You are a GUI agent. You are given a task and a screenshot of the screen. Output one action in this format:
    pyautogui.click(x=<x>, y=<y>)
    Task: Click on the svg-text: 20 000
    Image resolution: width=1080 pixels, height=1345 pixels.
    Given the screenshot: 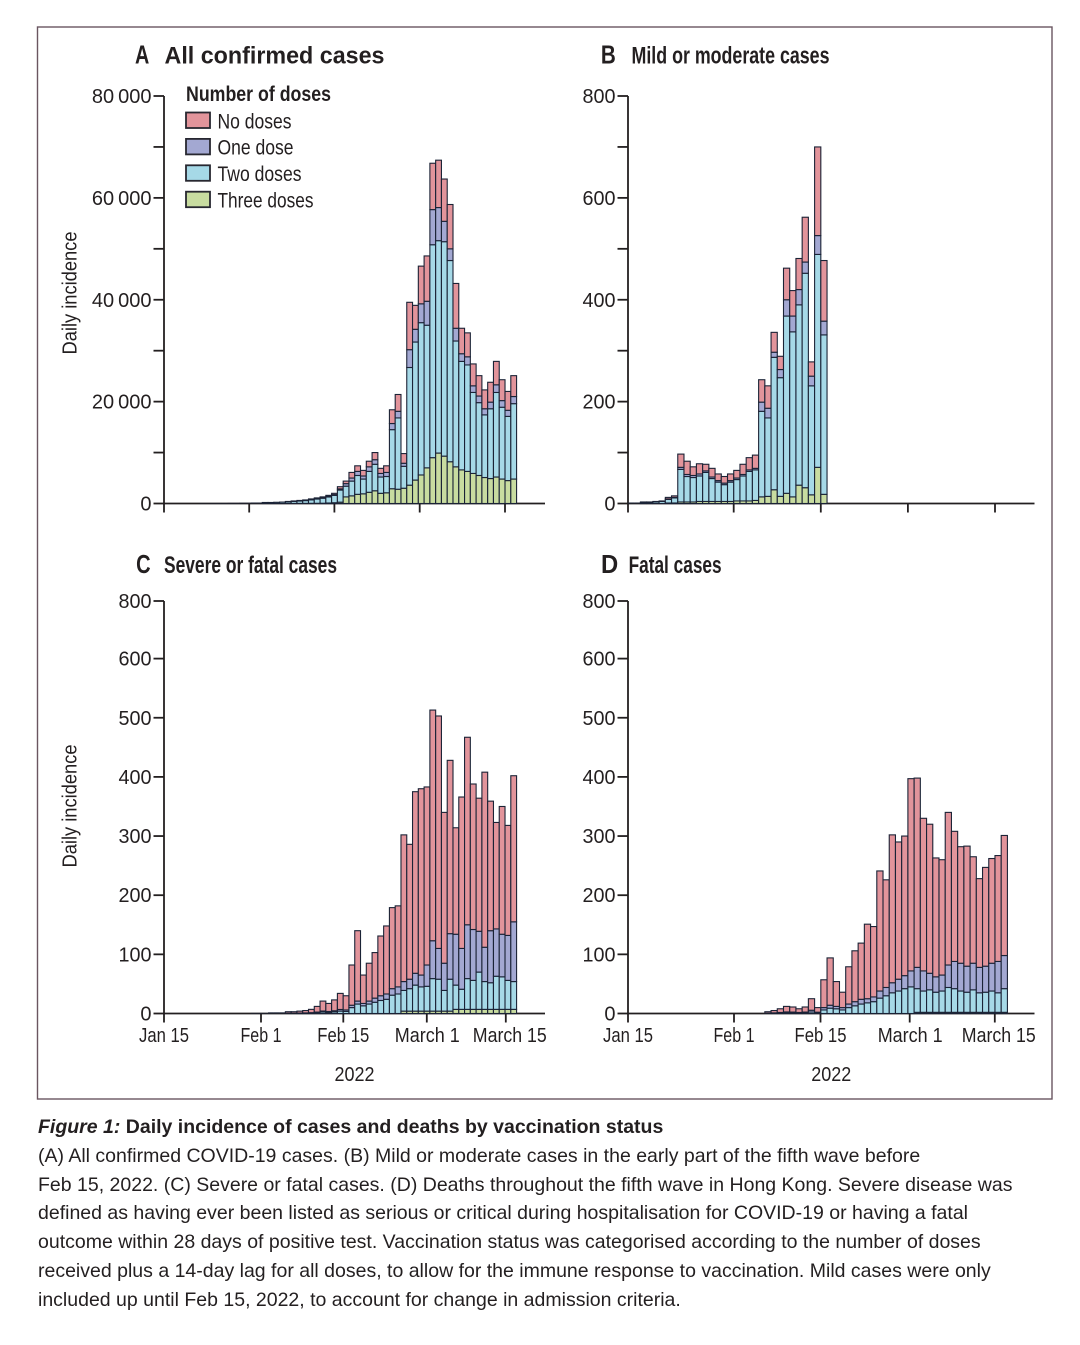 What is the action you would take?
    pyautogui.click(x=122, y=403)
    